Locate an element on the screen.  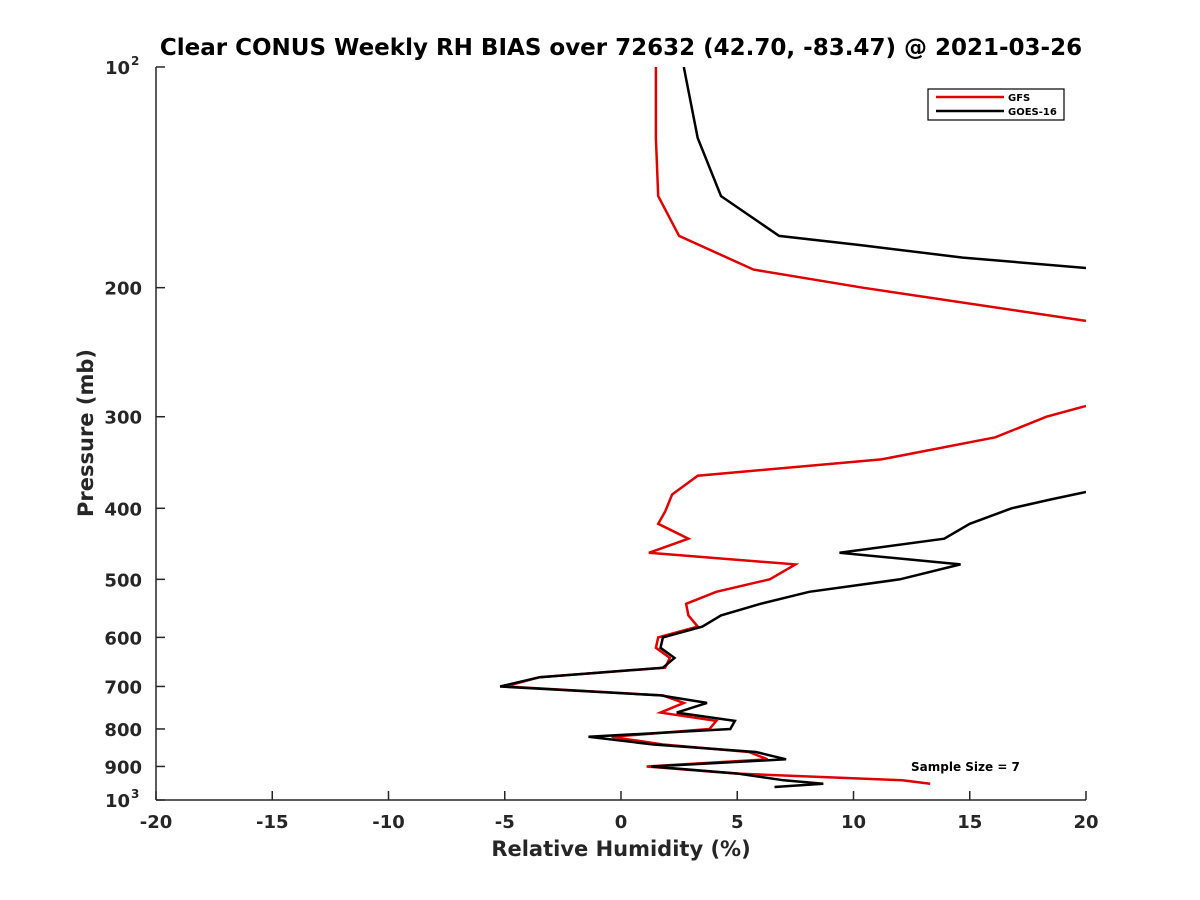
x-ticks: -20 -15 -10 -5 0 5 10 15 20 is located at coordinates (619, 812).